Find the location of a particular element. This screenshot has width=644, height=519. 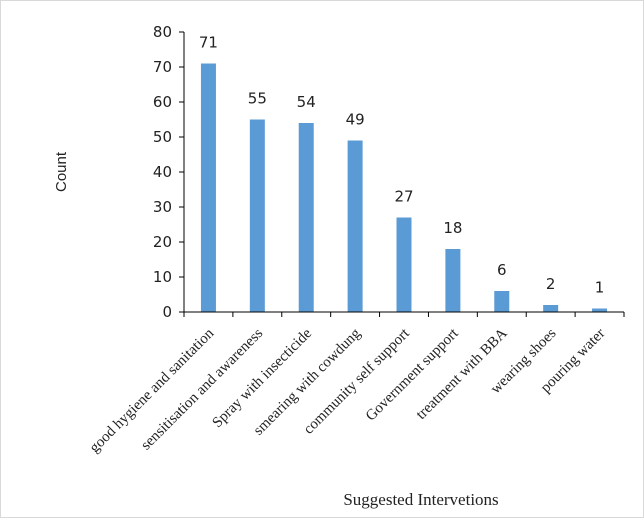

bar-value-label: 2 is located at coordinates (551, 284).